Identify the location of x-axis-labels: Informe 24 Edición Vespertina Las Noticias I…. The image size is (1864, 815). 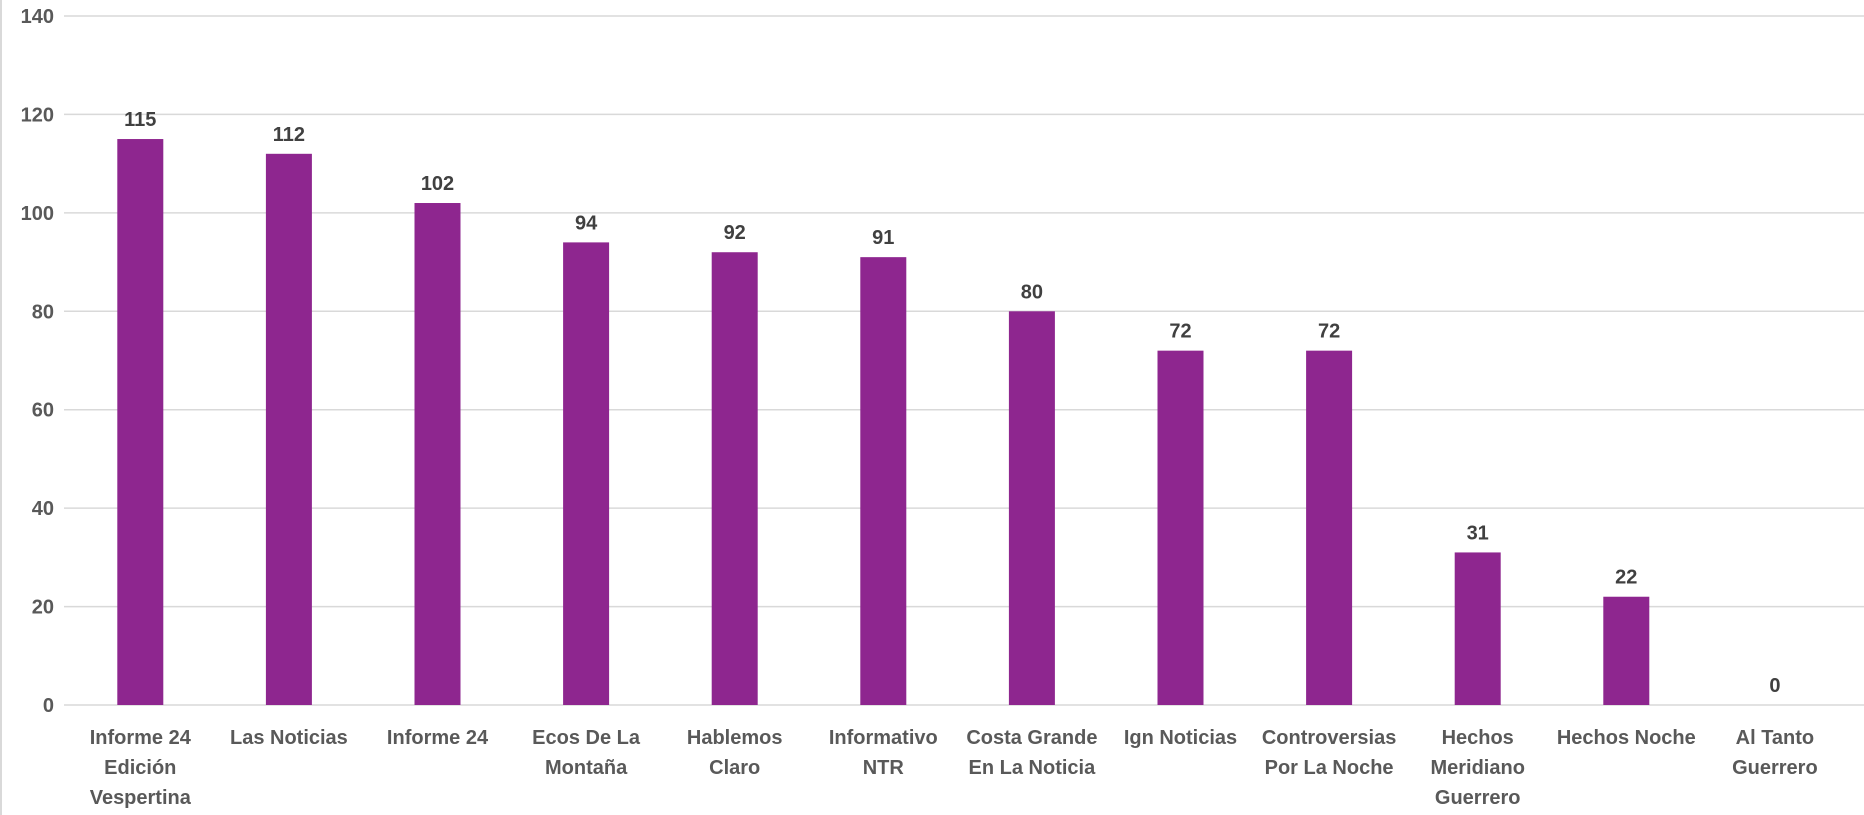
(954, 768).